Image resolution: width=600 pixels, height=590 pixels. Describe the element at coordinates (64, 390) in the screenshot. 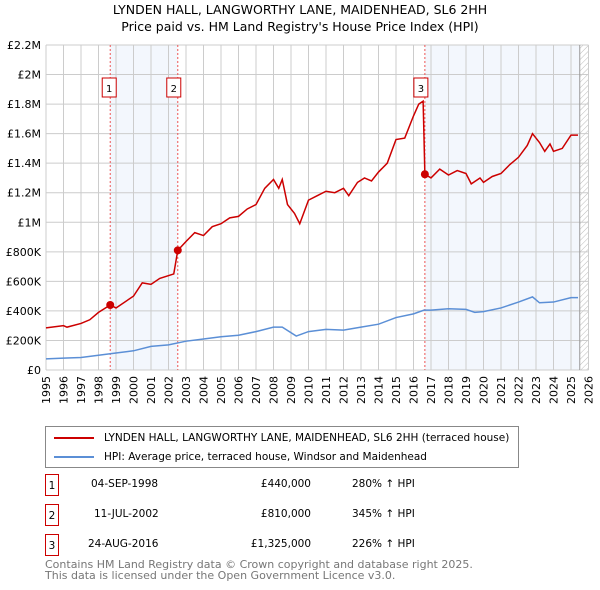

I see `x-tick-label: 1996` at that location.